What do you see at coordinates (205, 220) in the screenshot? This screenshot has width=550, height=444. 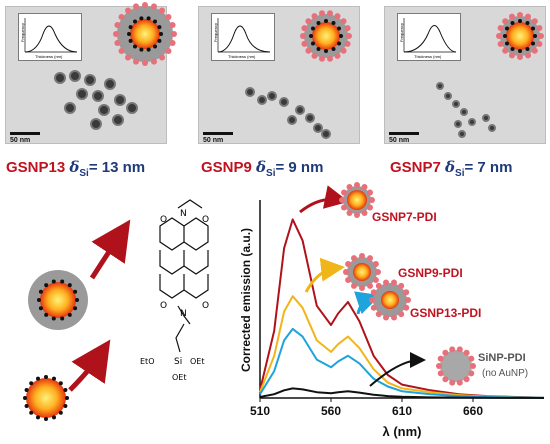 I see `molecule-O-2: O` at bounding box center [205, 220].